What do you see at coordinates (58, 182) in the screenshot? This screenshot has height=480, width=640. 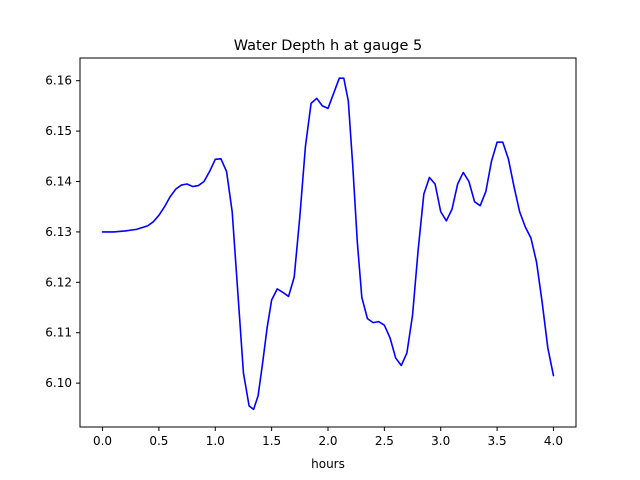 I see `y-tick-label: 6.14` at bounding box center [58, 182].